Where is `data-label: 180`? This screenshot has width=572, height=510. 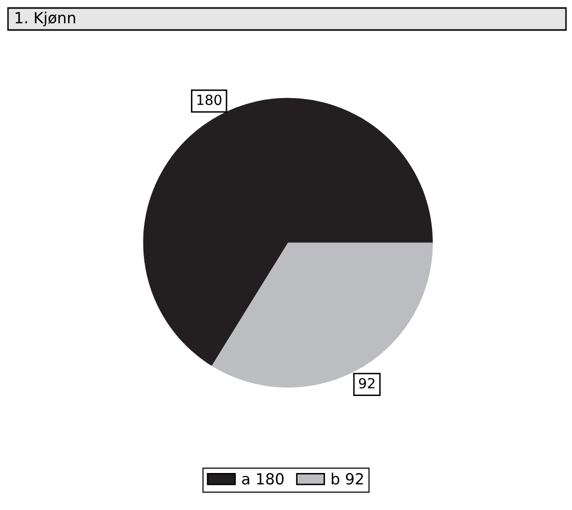
data-label: 180 is located at coordinates (209, 100).